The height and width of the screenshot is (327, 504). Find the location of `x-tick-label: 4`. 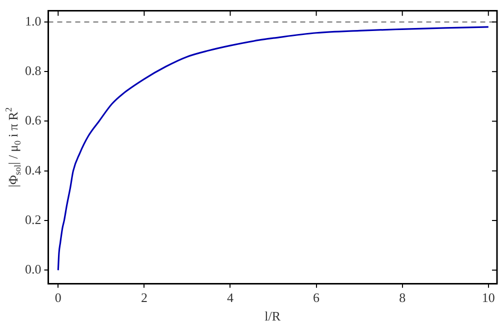

x-tick-label: 4 is located at coordinates (230, 298).